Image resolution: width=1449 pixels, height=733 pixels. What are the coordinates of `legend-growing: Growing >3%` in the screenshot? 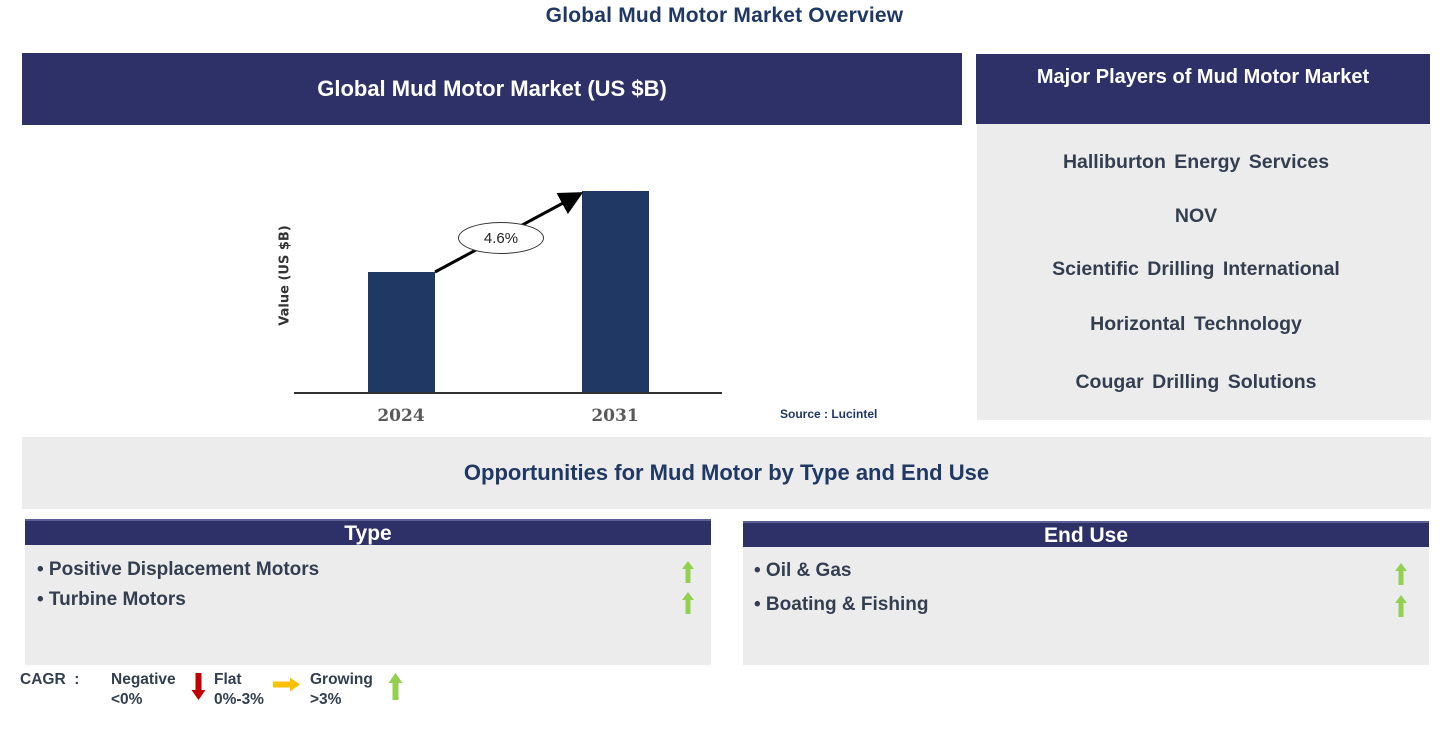 It's located at (341, 690).